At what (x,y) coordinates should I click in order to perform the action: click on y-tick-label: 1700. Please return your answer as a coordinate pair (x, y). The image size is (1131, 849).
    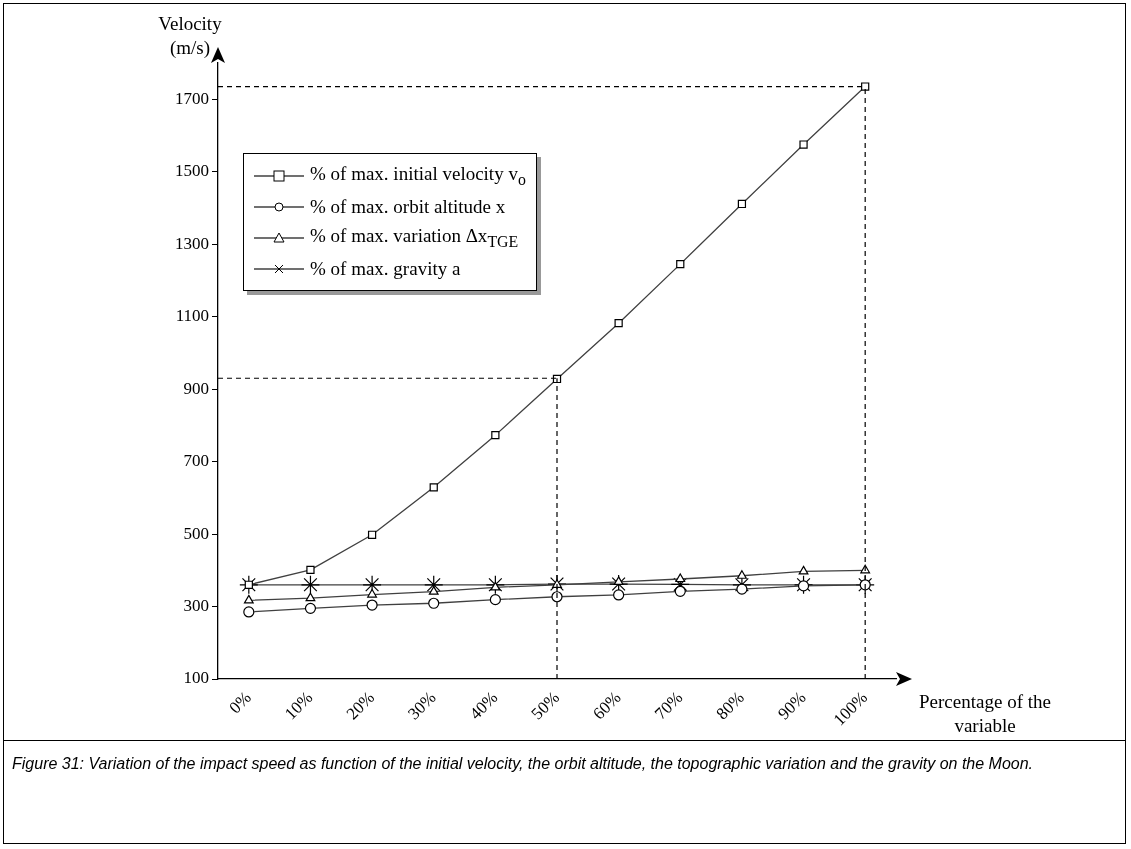
    Looking at the image, I should click on (192, 98).